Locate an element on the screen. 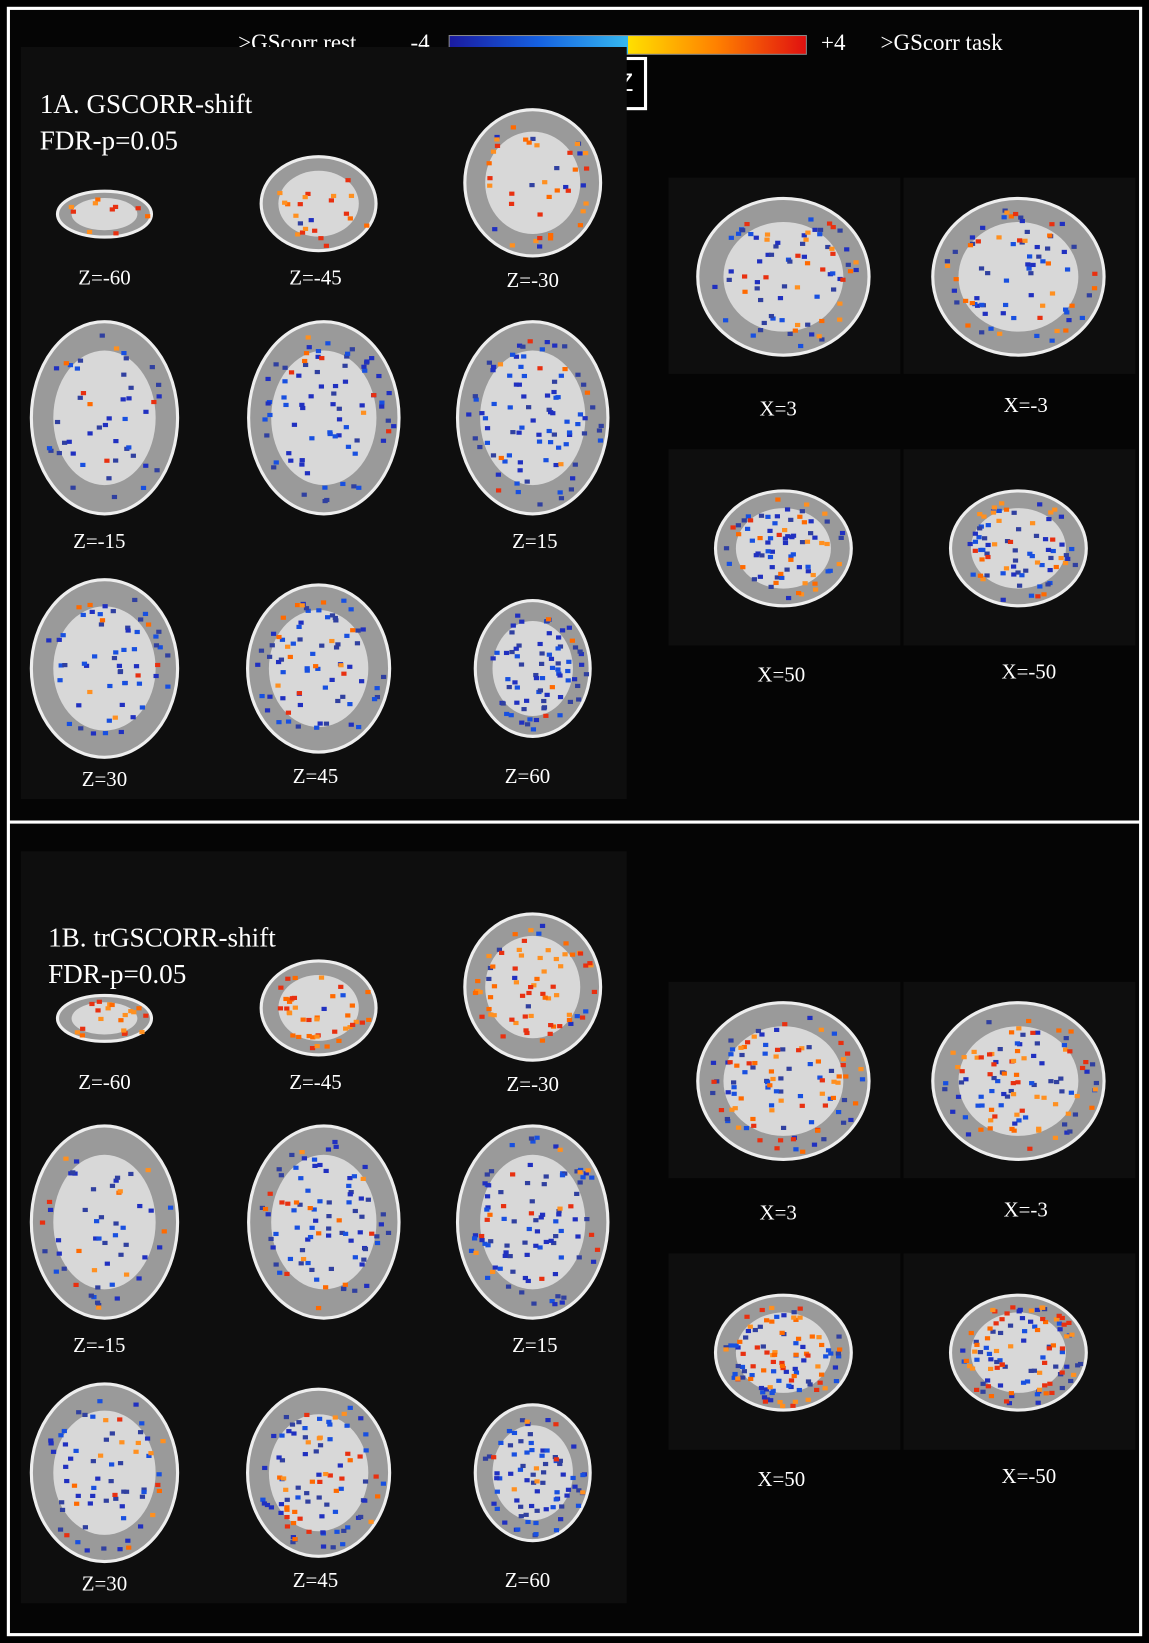  slice-label: Z=-45 is located at coordinates (315, 1082).